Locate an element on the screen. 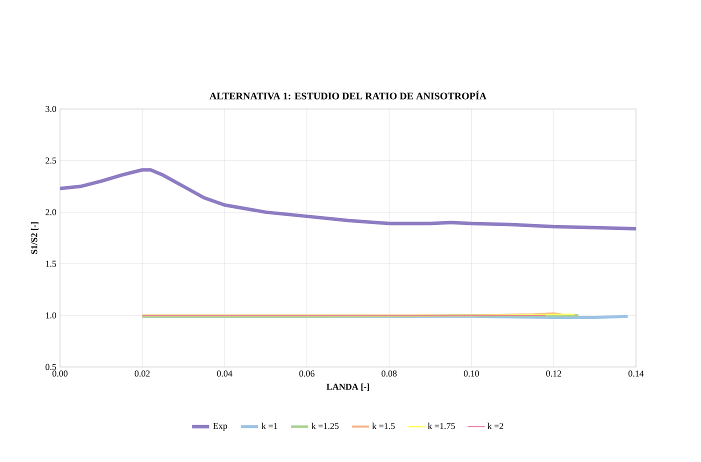 The height and width of the screenshot is (462, 701). legend-label: k =1.5 is located at coordinates (383, 426).